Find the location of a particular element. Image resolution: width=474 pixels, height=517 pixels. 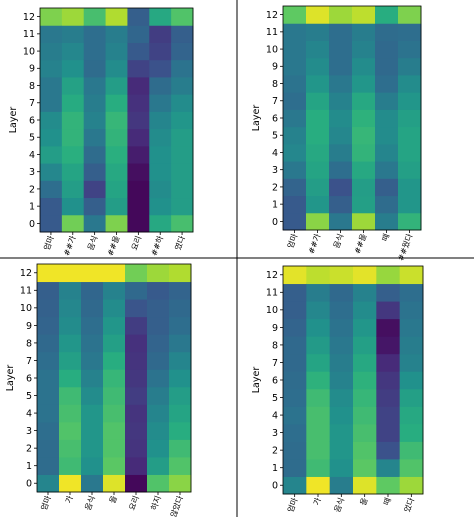

y-tick-label: 6 is located at coordinates (29, 378).